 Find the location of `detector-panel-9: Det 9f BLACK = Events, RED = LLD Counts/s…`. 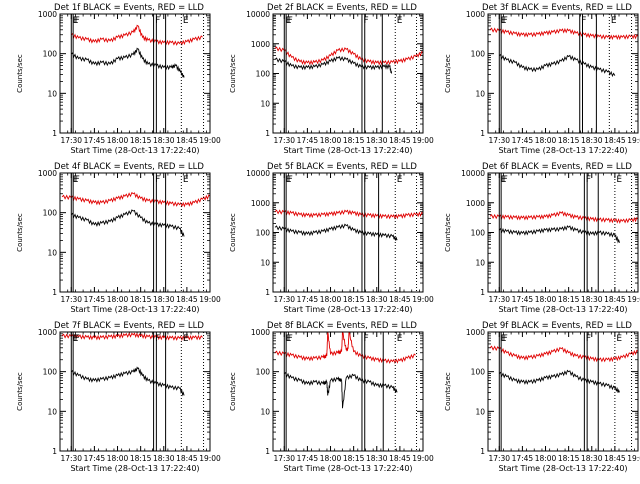

detector-panel-9: Det 9f BLACK = Events, RED = LLD Counts/s… is located at coordinates (542, 397).